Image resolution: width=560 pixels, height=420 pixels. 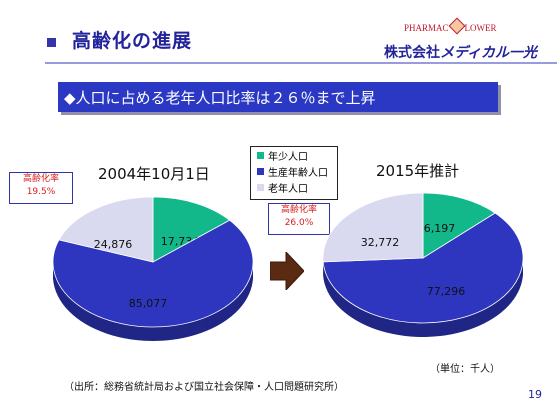 I want to click on logo-pharmaflower: PHARMAC LOWER, so click(x=450, y=26).